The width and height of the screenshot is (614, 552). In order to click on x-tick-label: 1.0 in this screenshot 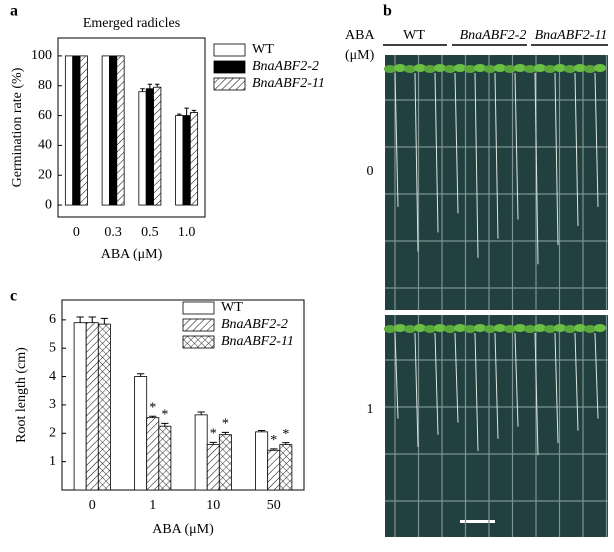, I will do `click(187, 232)`.